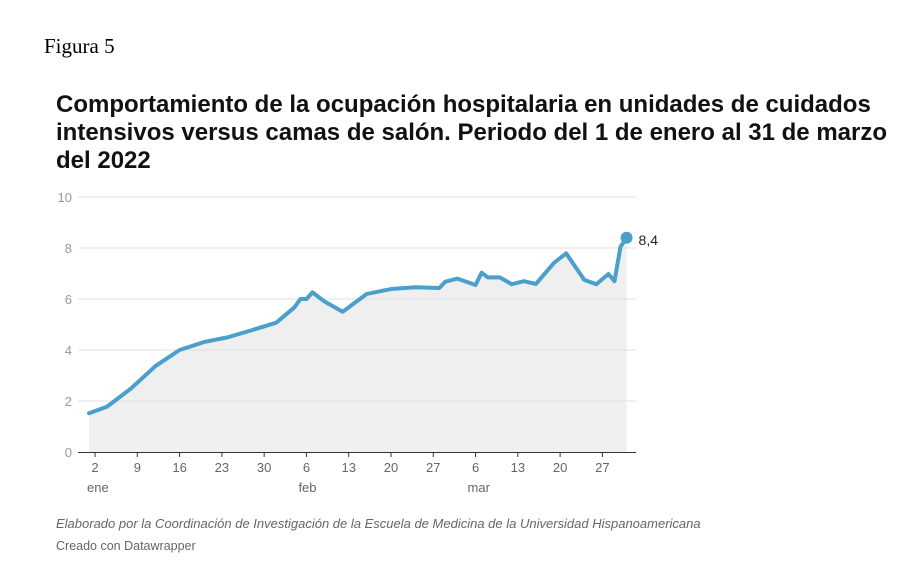 Image resolution: width=920 pixels, height=584 pixels. I want to click on x-tick-label: 30, so click(264, 467).